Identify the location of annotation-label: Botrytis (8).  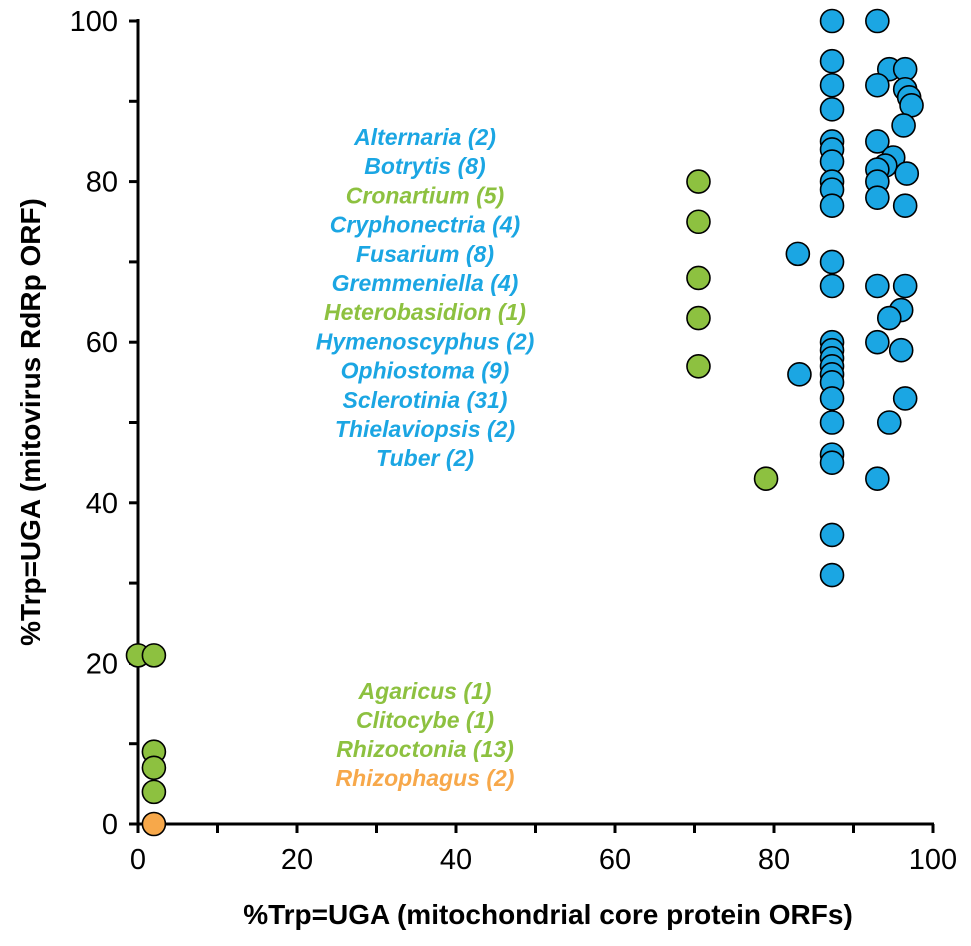
(424, 166).